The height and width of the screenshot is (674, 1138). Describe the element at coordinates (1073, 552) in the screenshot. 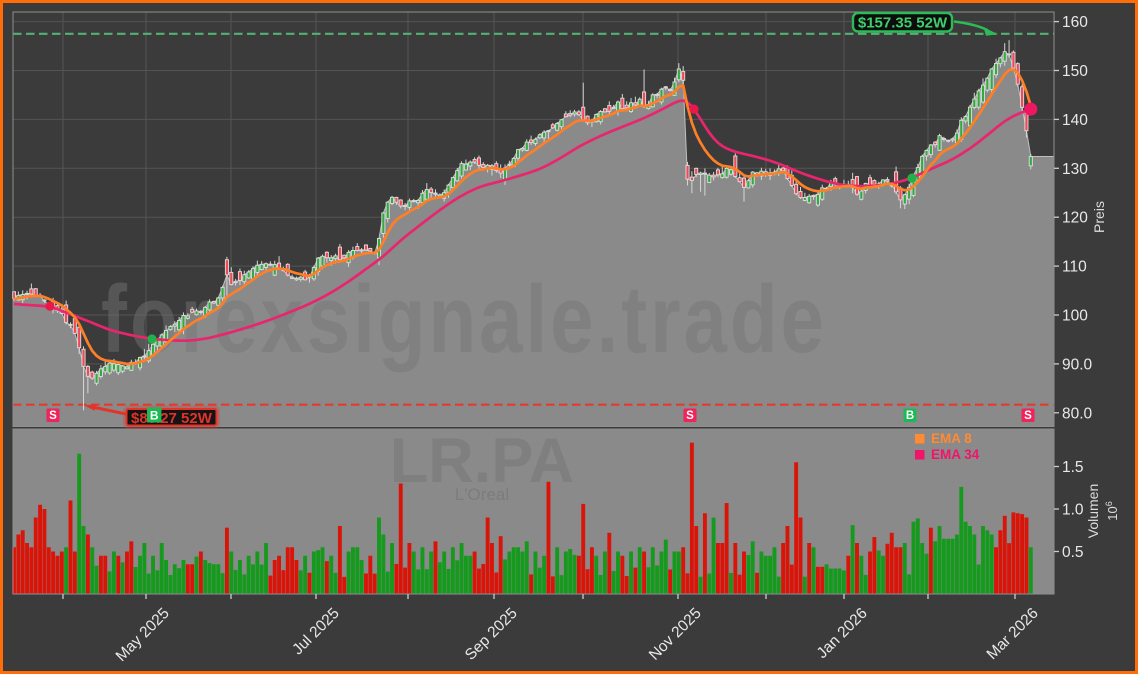

I see `svg-text: 0.5` at that location.